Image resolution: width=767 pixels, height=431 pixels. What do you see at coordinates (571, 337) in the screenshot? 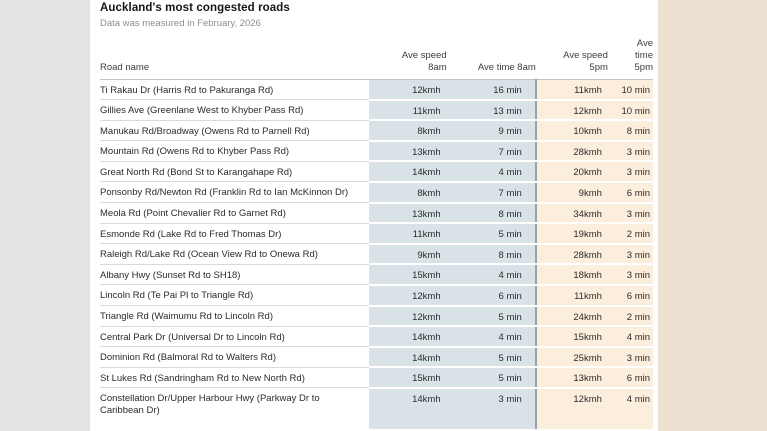
I see `ave-speed-5pm-cell: 15kmh` at bounding box center [571, 337].